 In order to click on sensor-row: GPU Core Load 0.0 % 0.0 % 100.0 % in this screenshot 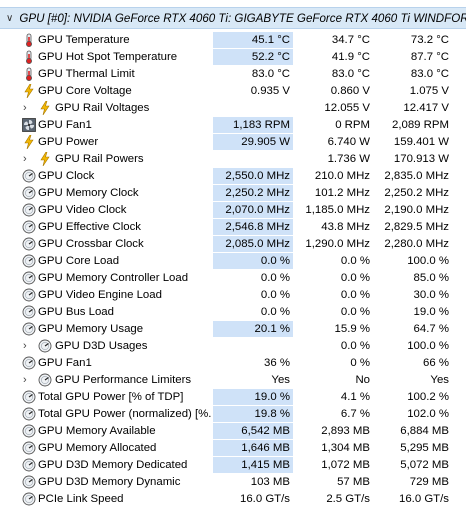, I will do `click(233, 261)`.